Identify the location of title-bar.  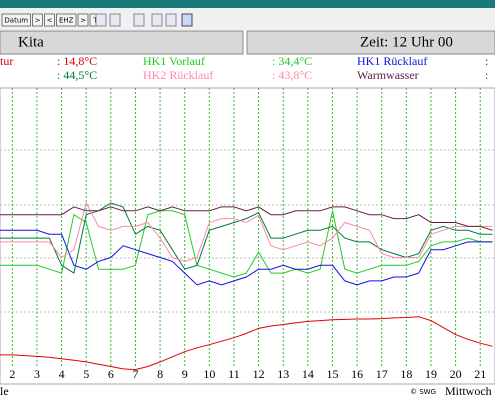
(247, 4).